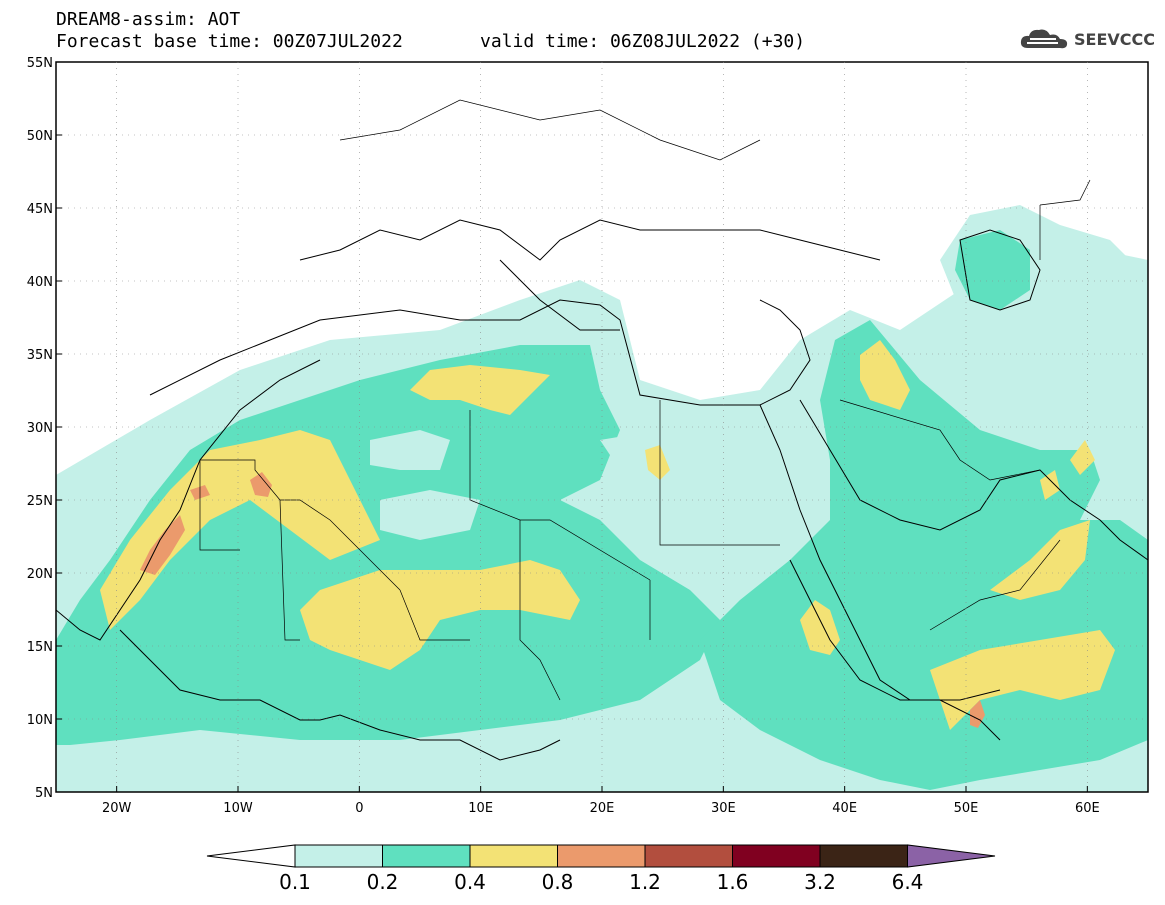 Image resolution: width=1165 pixels, height=905 pixels. I want to click on lon-label: 20E, so click(602, 808).